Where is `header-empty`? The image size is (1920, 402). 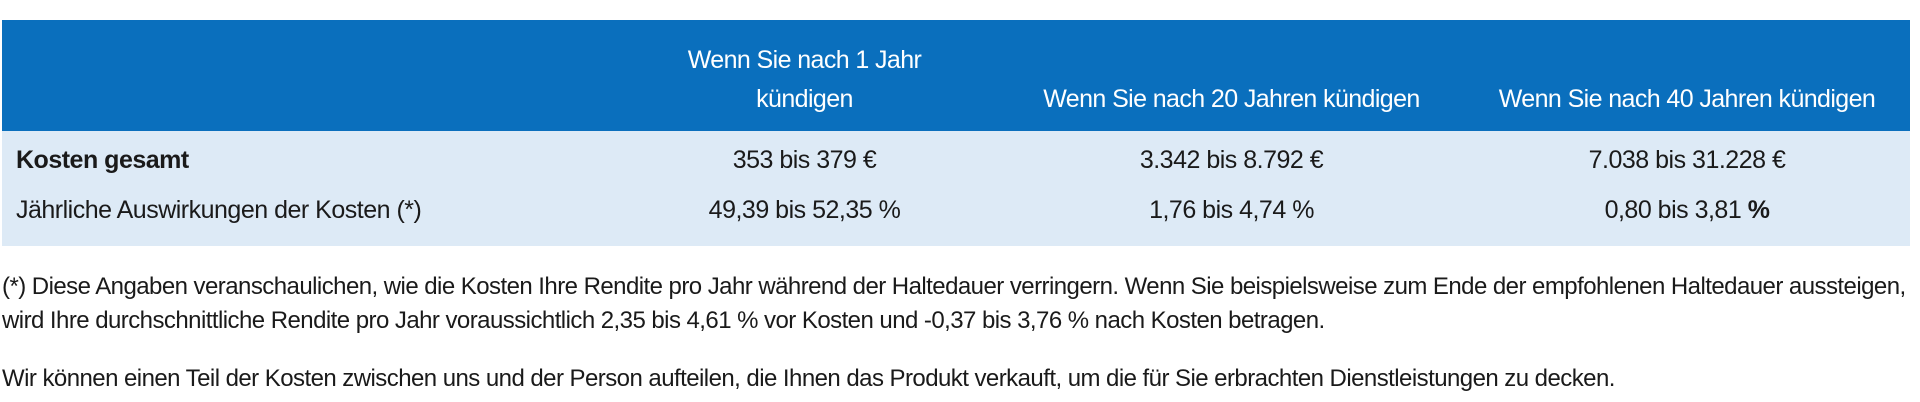
header-empty is located at coordinates (306, 75).